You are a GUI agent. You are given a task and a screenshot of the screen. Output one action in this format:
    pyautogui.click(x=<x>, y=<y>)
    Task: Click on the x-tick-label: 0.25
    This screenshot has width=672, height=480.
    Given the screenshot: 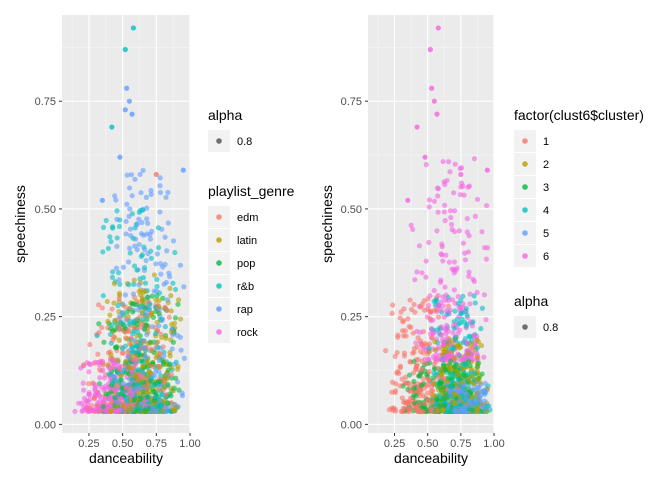 What is the action you would take?
    pyautogui.click(x=88, y=444)
    